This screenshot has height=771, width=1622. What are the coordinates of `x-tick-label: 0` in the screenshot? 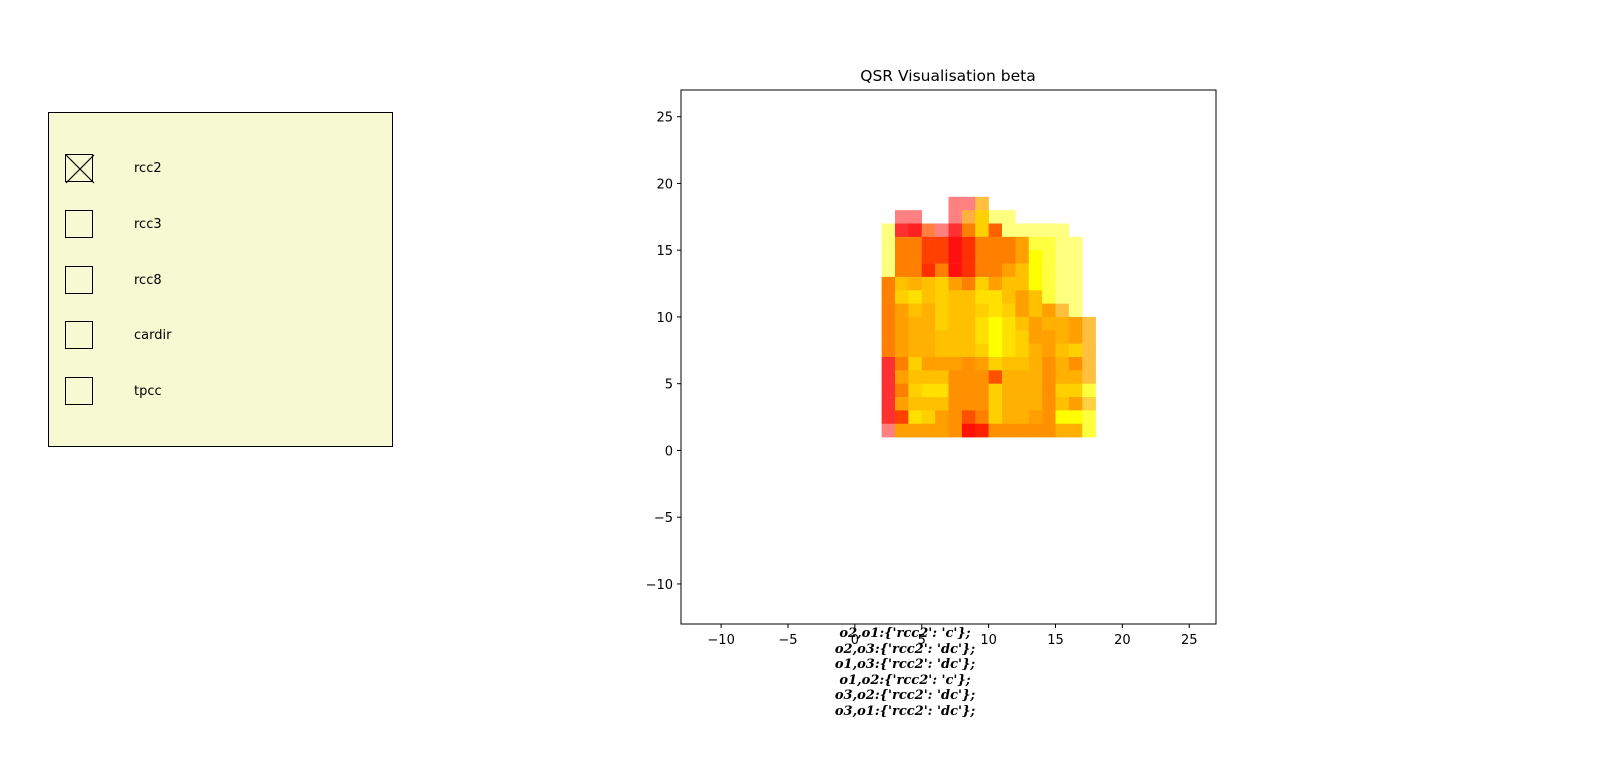 It's located at (855, 640).